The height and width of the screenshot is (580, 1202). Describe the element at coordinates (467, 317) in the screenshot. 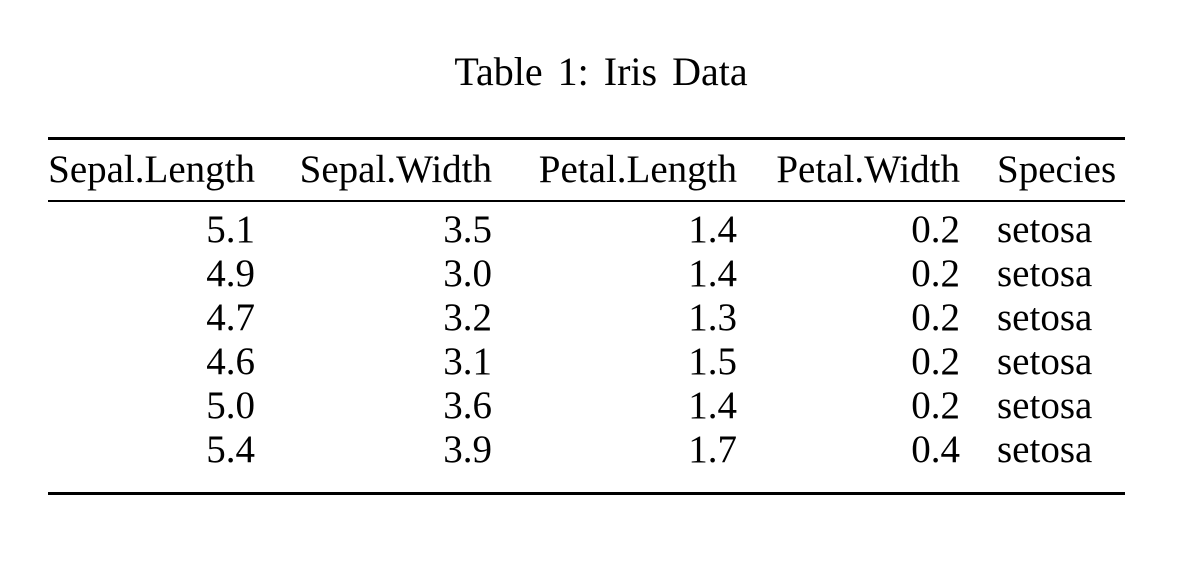

I see `table-cell: 3.2` at that location.